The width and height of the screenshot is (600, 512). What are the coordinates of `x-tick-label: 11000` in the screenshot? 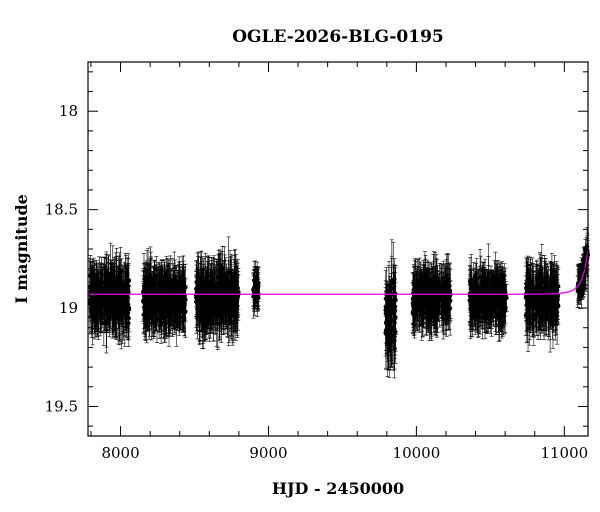 It's located at (564, 453).